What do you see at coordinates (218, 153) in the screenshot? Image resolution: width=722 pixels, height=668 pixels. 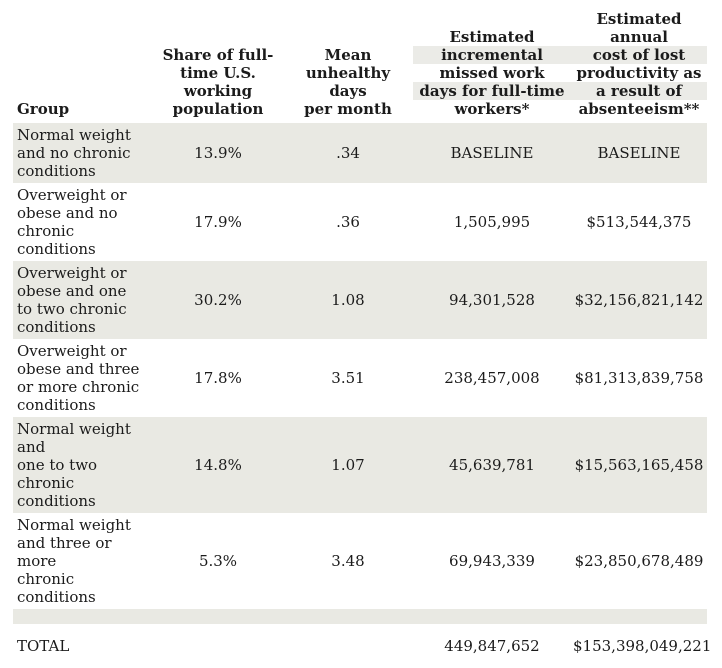 I see `cell-share: 13.9%` at bounding box center [218, 153].